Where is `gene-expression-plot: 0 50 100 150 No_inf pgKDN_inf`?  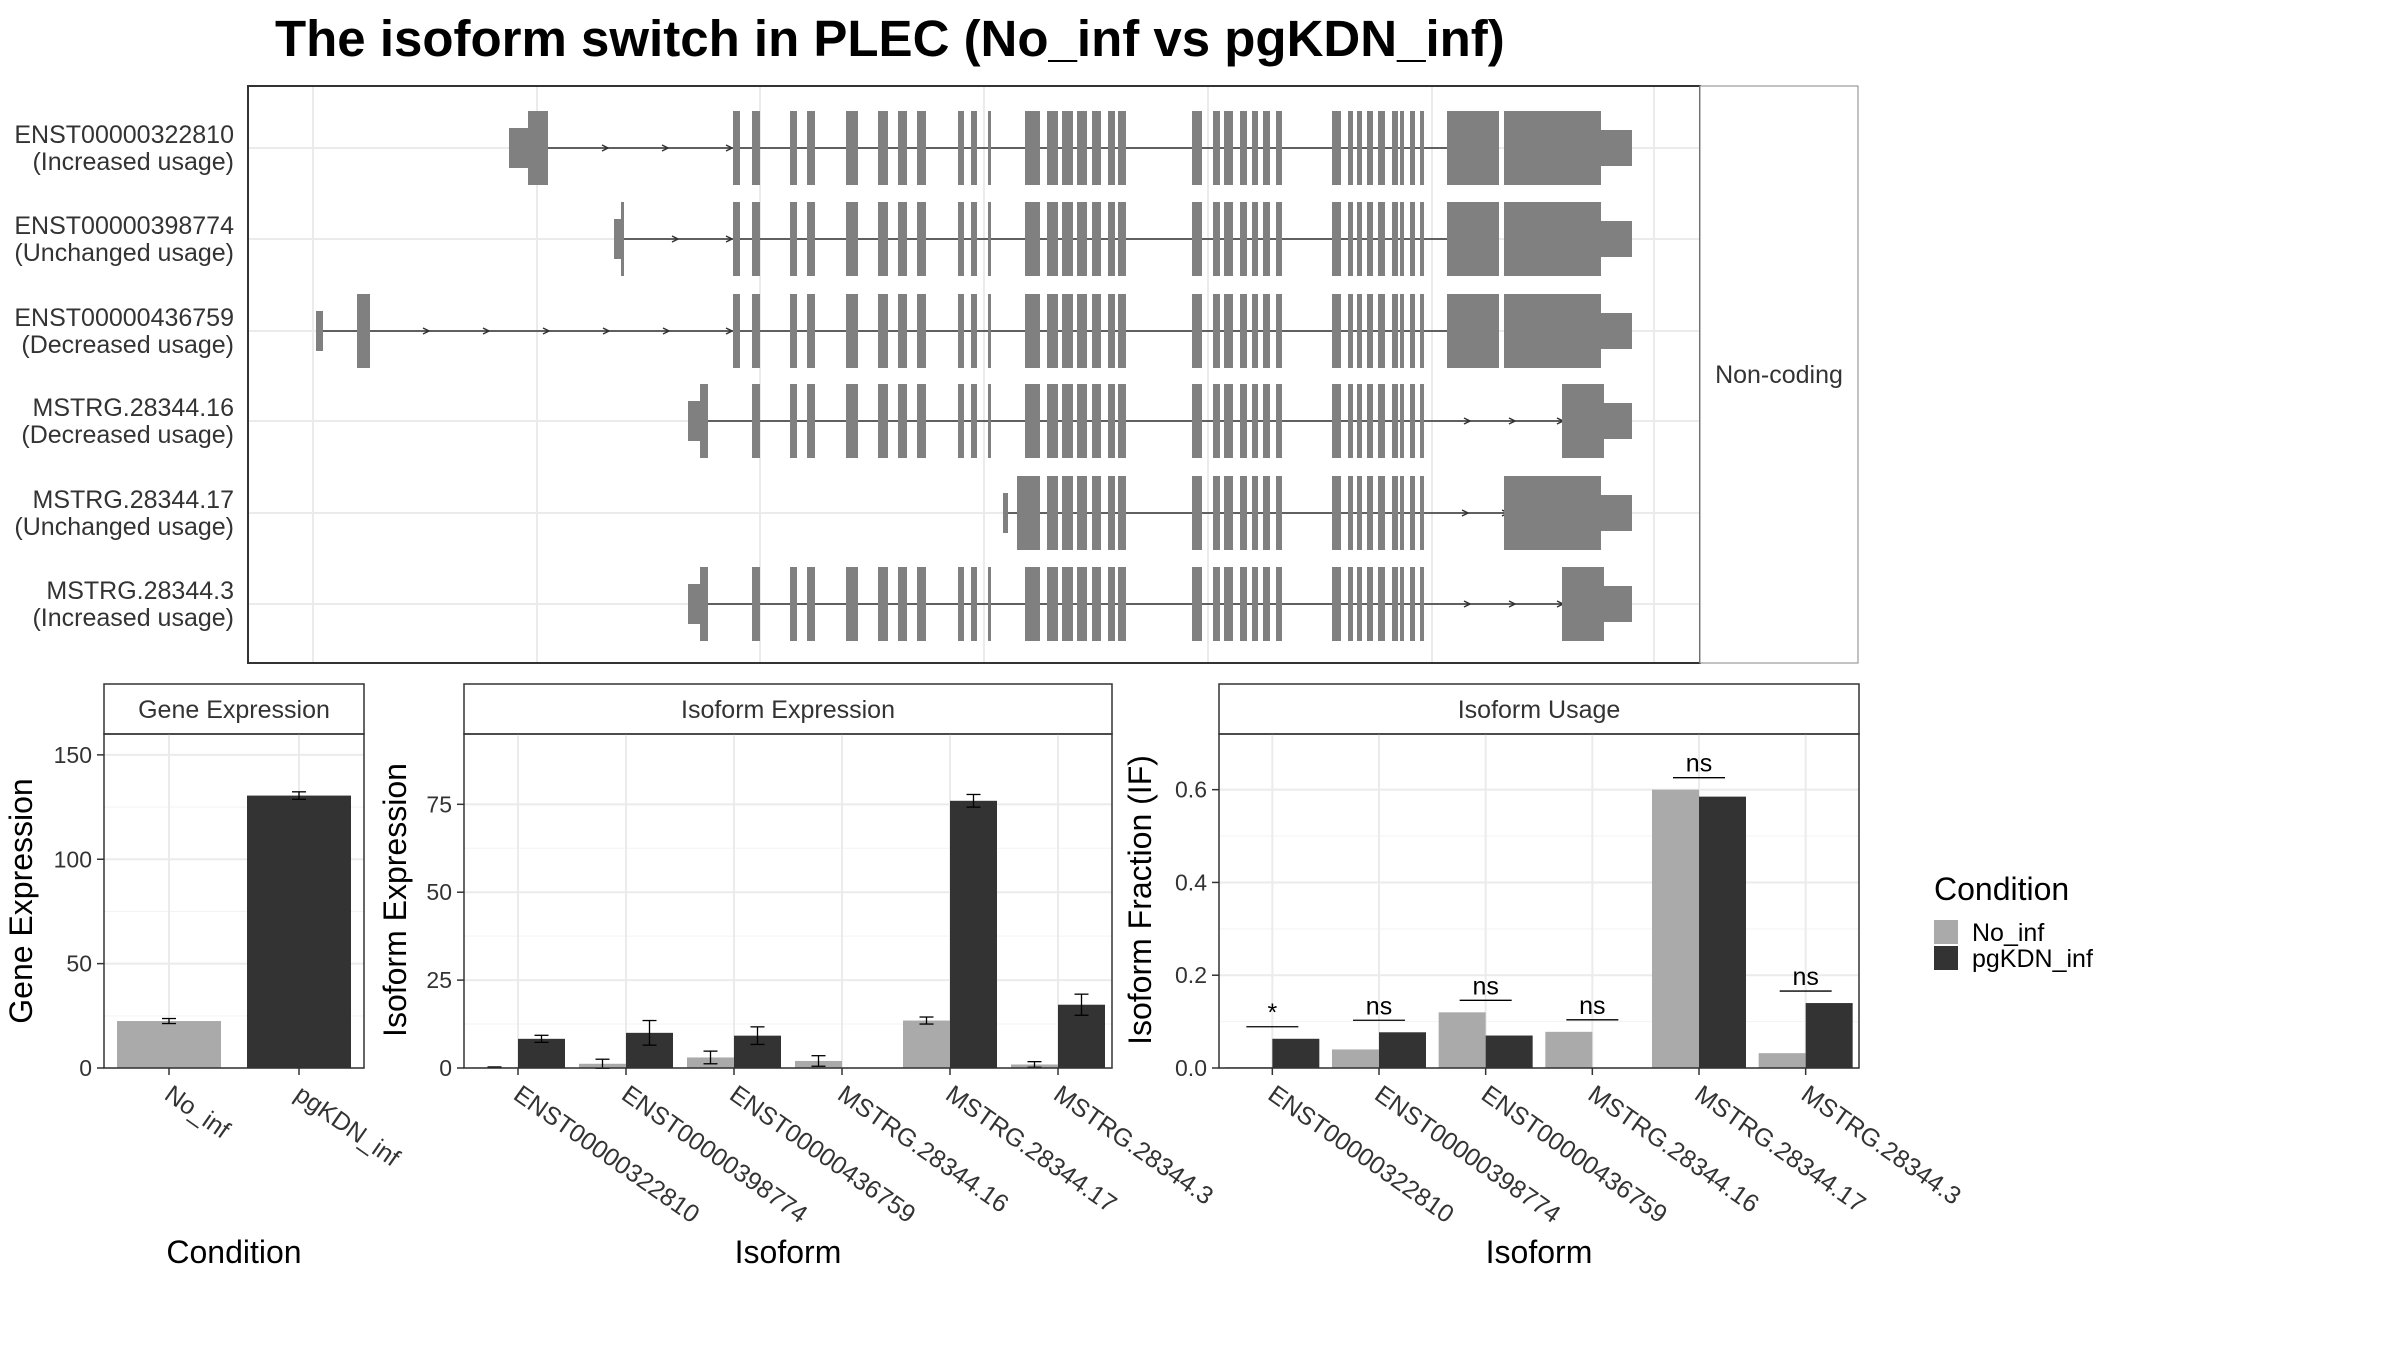 gene-expression-plot: 0 50 100 150 No_inf pgKDN_inf is located at coordinates (229, 953).